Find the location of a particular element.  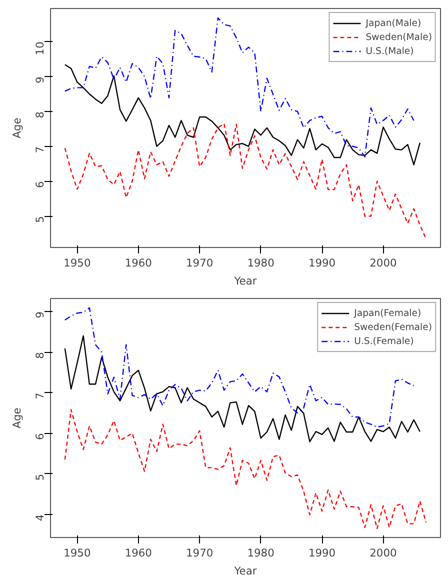

legend-label: Japan(Female) is located at coordinates (388, 313).